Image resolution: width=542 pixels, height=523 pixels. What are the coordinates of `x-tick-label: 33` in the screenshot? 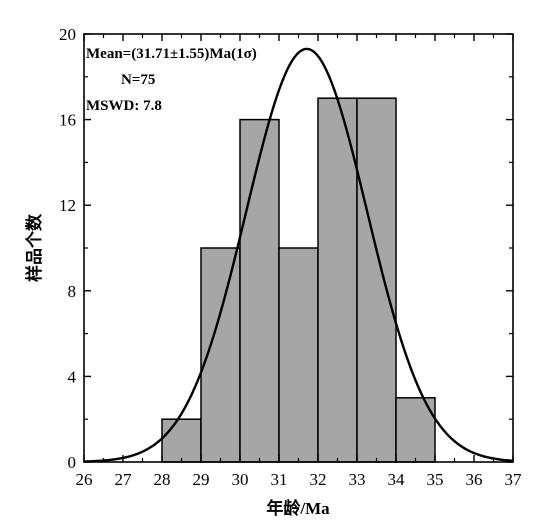 It's located at (357, 479).